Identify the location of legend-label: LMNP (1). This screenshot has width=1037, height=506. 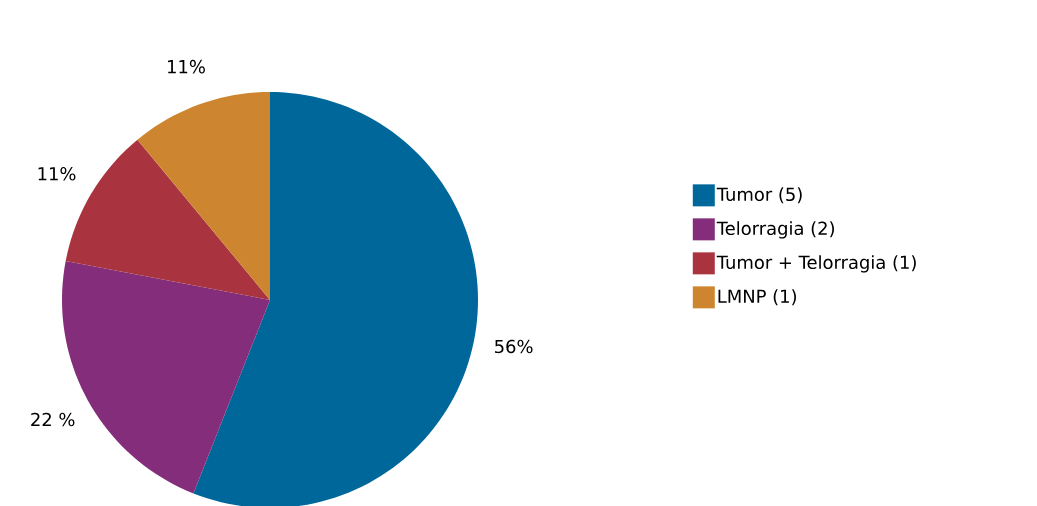
(757, 297).